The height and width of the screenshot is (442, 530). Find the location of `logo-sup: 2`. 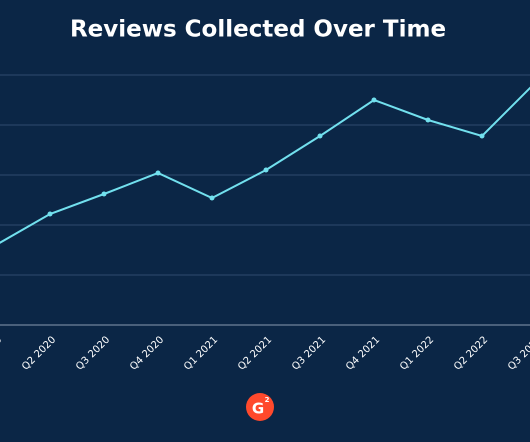

logo-sup: 2 is located at coordinates (267, 400).